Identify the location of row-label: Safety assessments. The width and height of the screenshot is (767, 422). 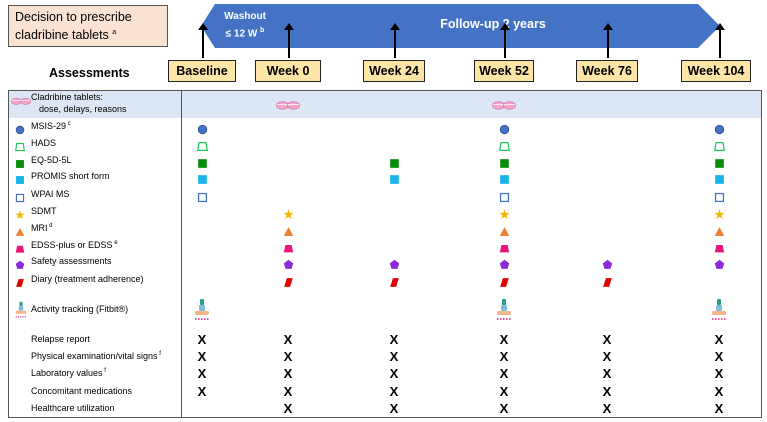
(71, 261).